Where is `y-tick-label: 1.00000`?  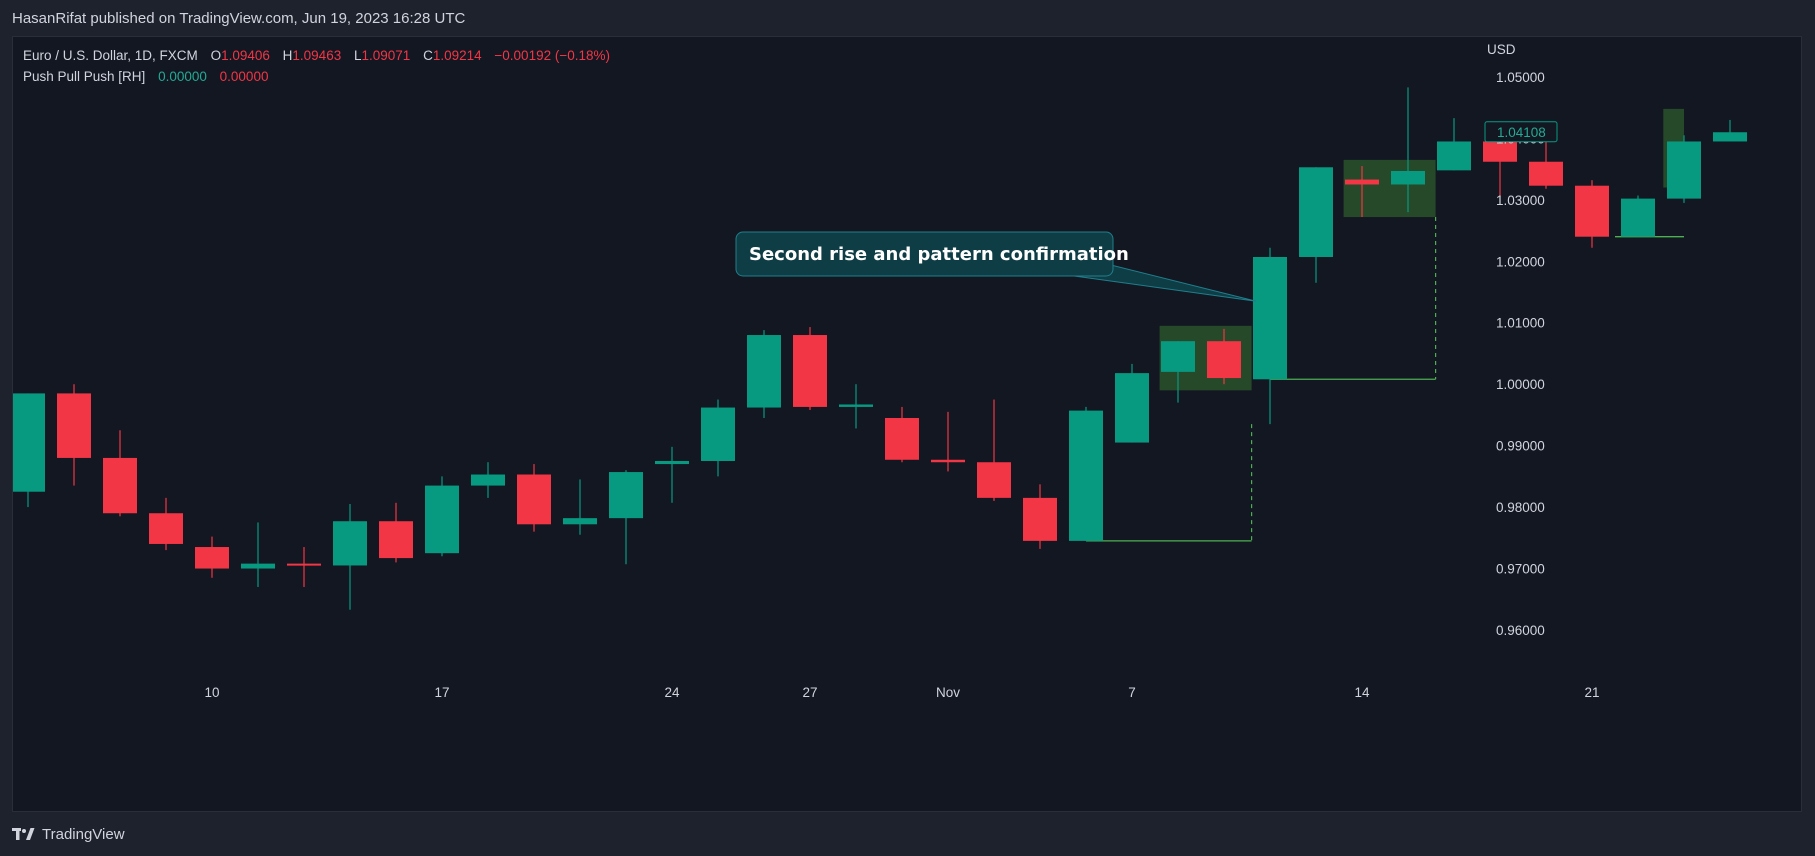
y-tick-label: 1.00000 is located at coordinates (1520, 384).